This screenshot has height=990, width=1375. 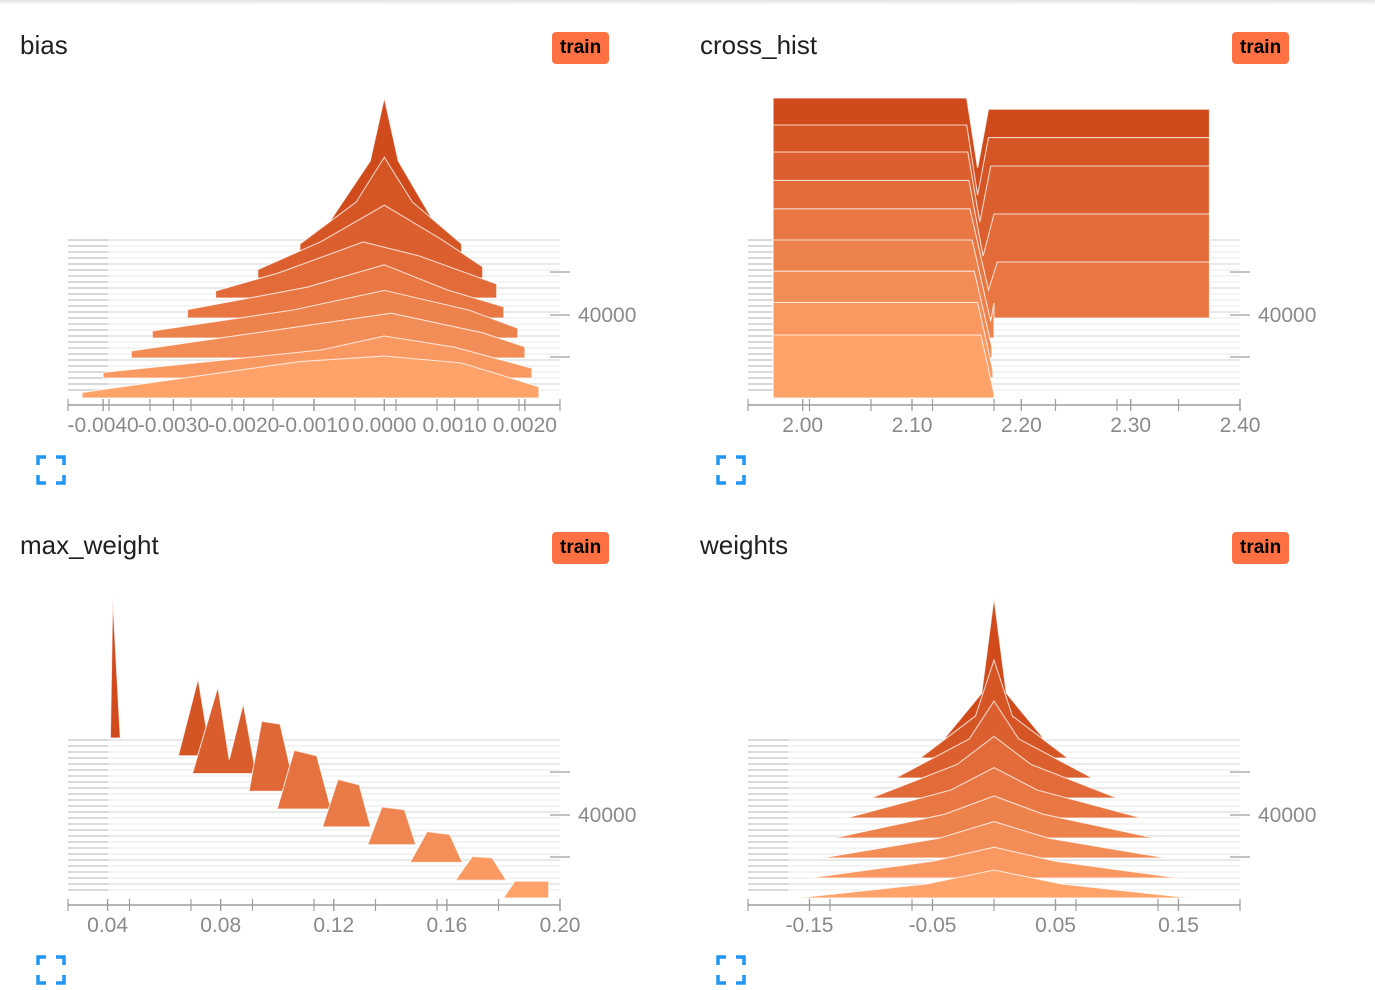 What do you see at coordinates (1130, 425) in the screenshot?
I see `x-tick-label: 2.30` at bounding box center [1130, 425].